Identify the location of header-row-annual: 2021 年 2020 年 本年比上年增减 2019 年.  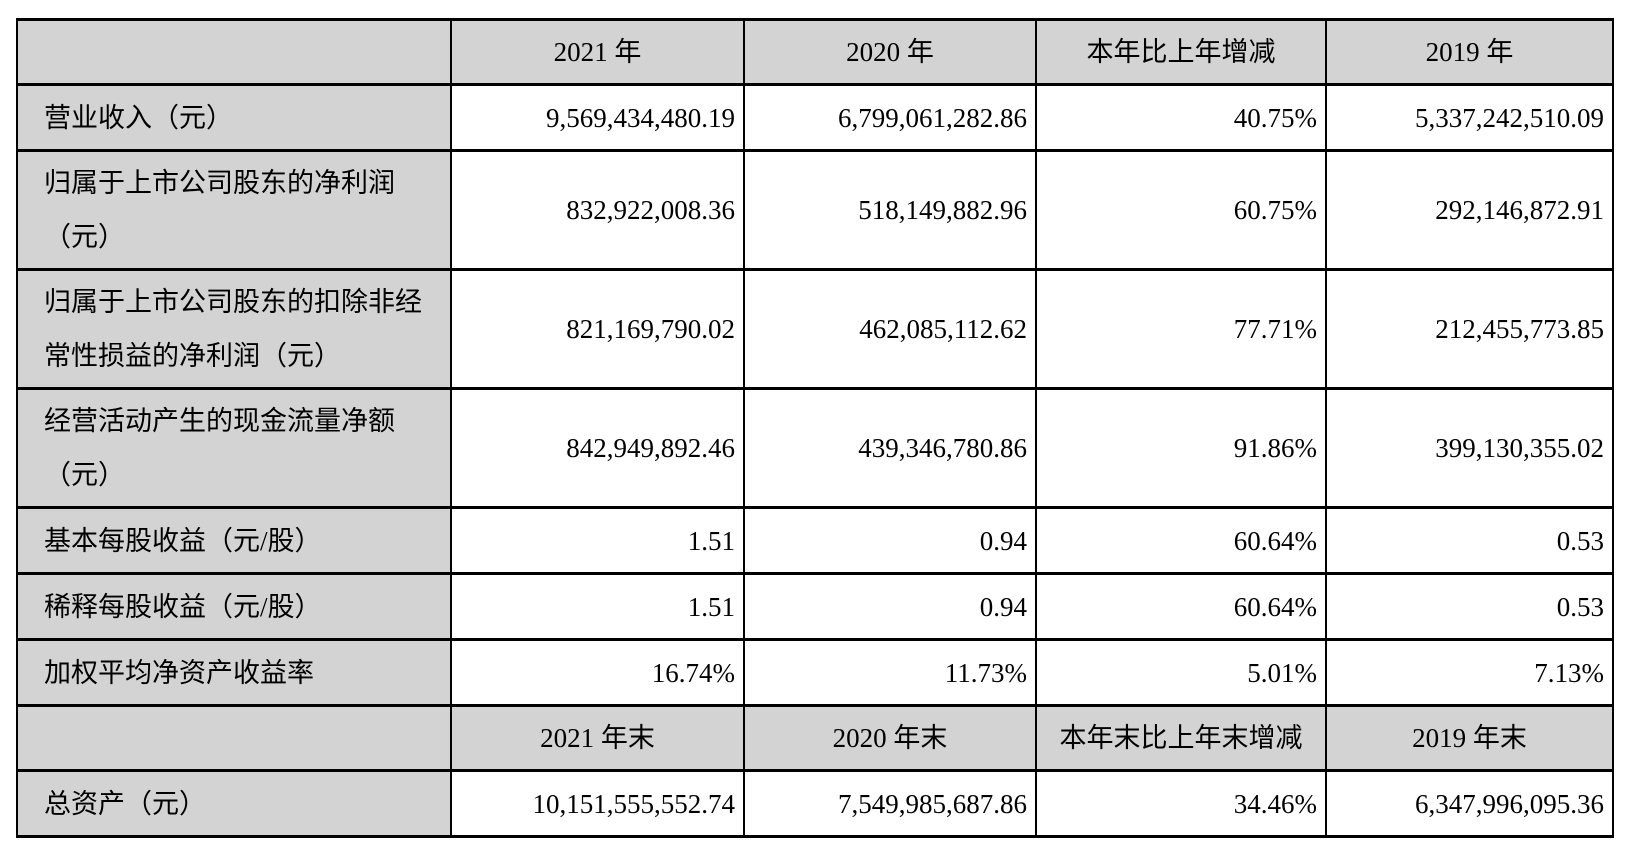
(815, 52).